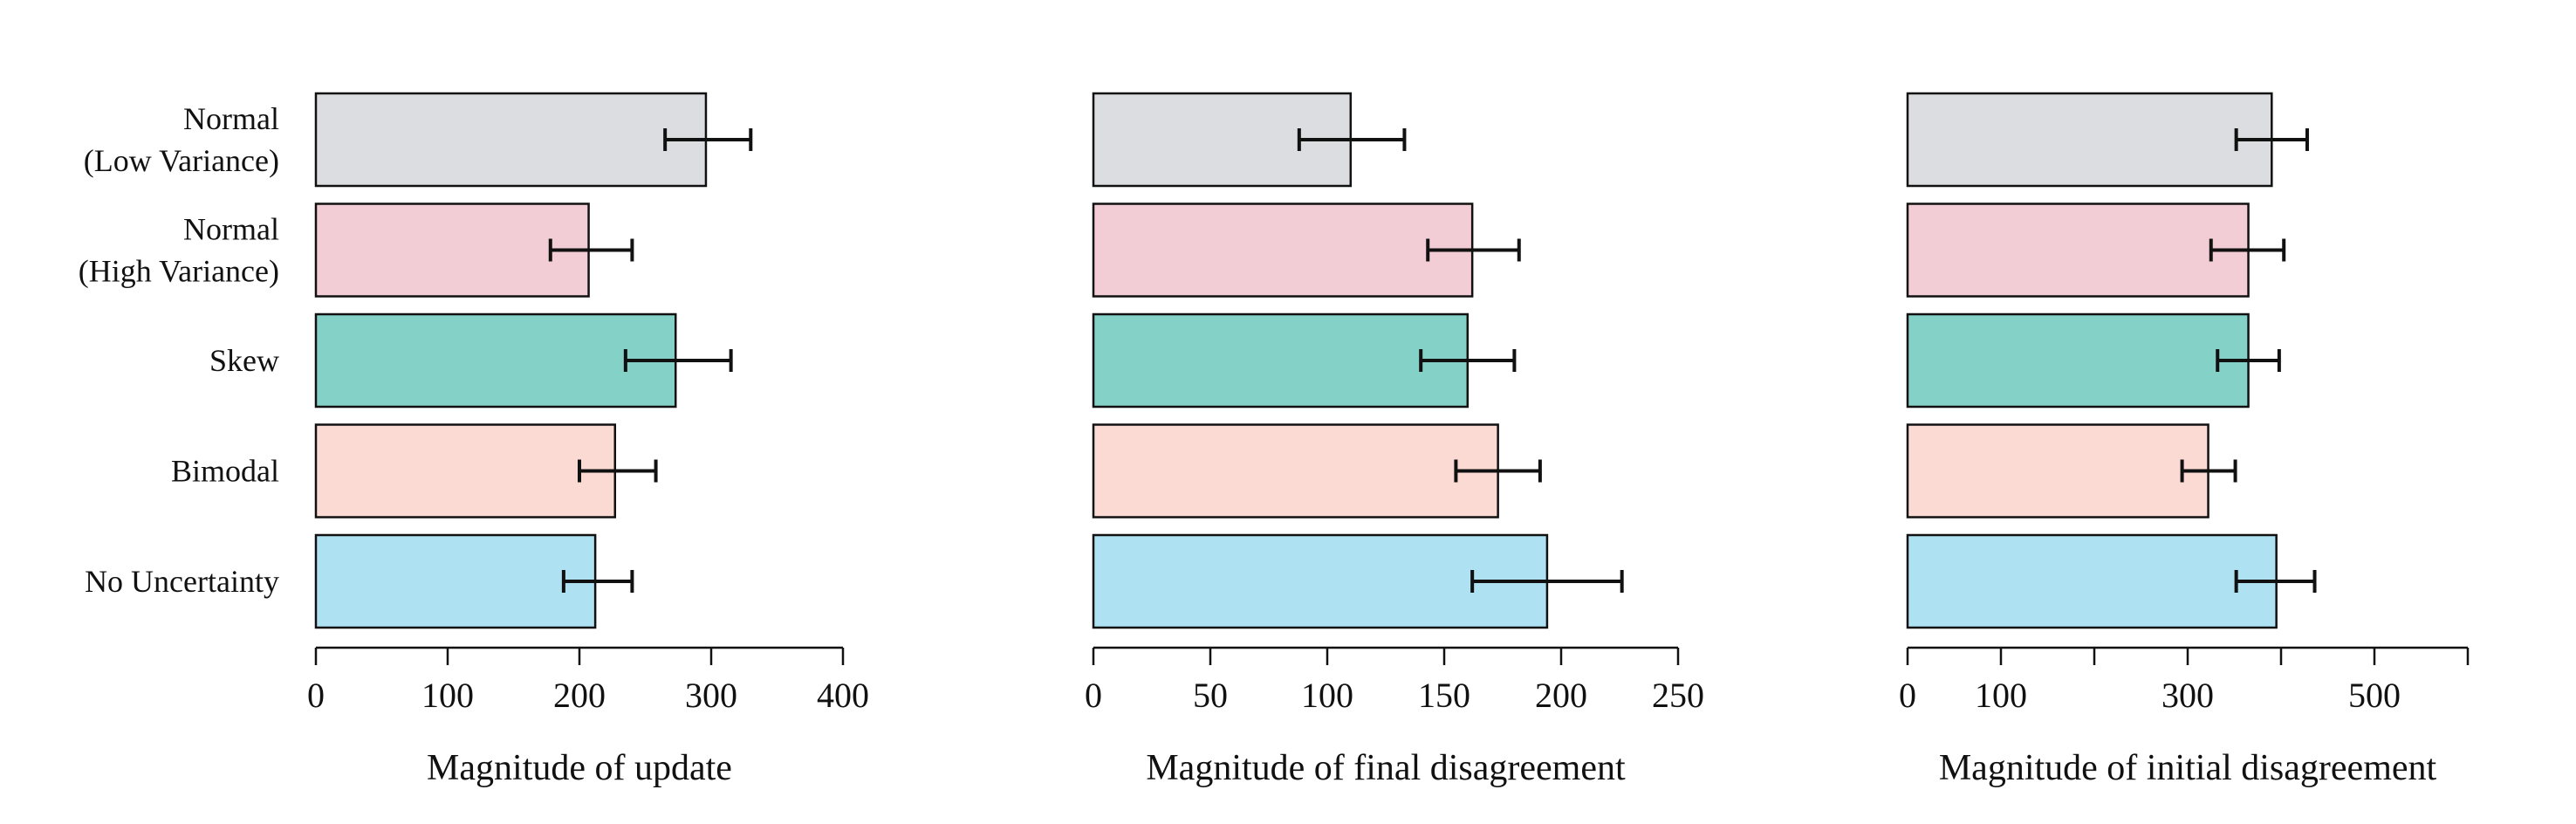 The height and width of the screenshot is (824, 2576). I want to click on category-label-3: Skew, so click(244, 360).